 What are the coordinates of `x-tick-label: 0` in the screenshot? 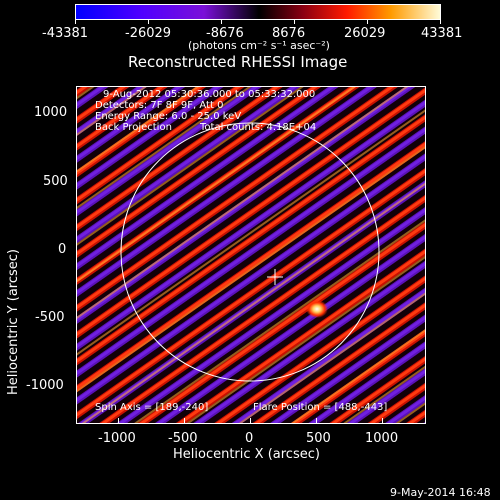 It's located at (249, 438).